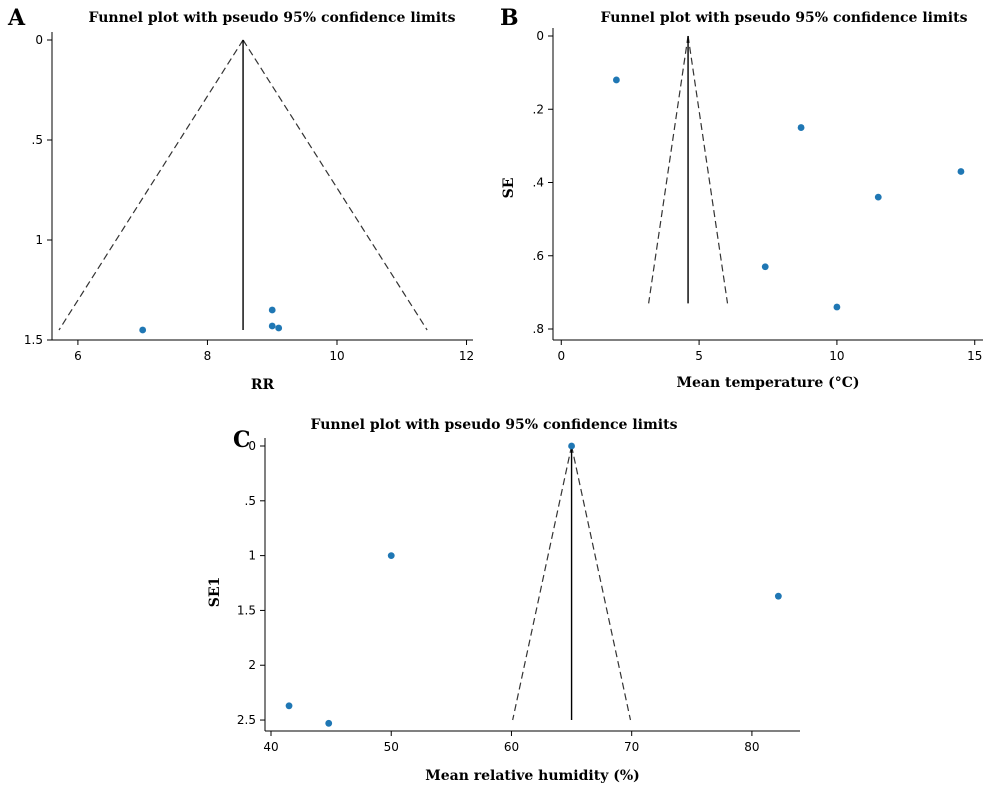 Image resolution: width=1000 pixels, height=792 pixels. What do you see at coordinates (215, 592) in the screenshot?
I see `y-axis-title: SE1` at bounding box center [215, 592].